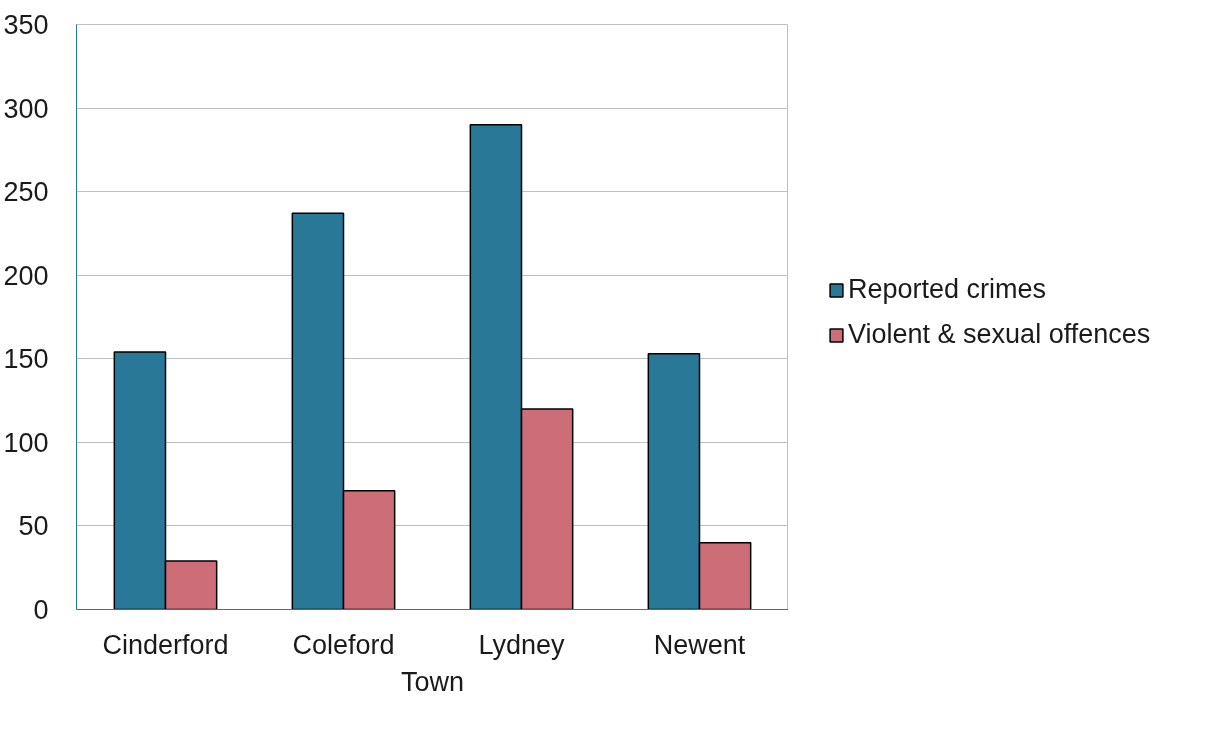 The height and width of the screenshot is (731, 1217). What do you see at coordinates (699, 644) in the screenshot?
I see `x-tick-label: Newent` at bounding box center [699, 644].